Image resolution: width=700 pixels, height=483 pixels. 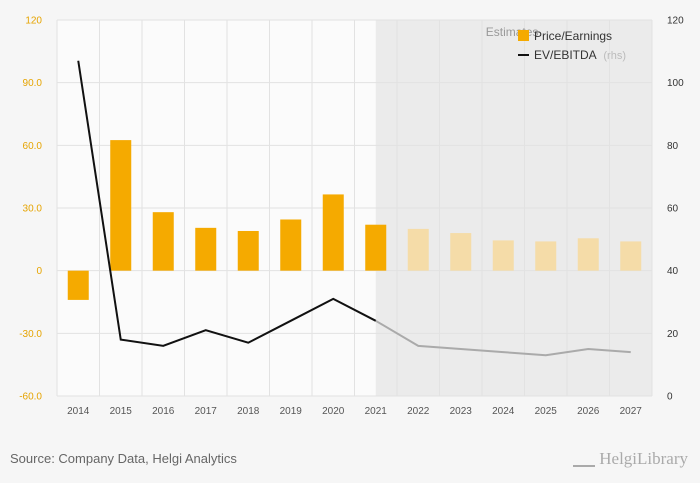 What do you see at coordinates (78, 411) in the screenshot?
I see `x-tick-label: 2014` at bounding box center [78, 411].